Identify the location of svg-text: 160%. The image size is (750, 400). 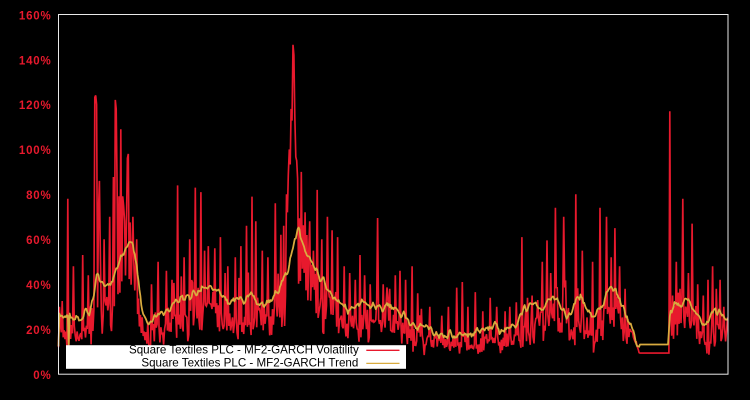
(35, 16).